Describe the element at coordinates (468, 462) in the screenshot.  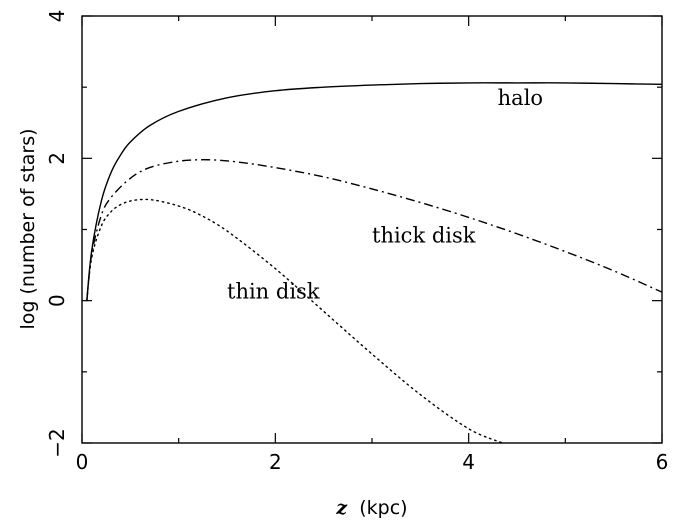
I see `x-tick-label: 4` at that location.